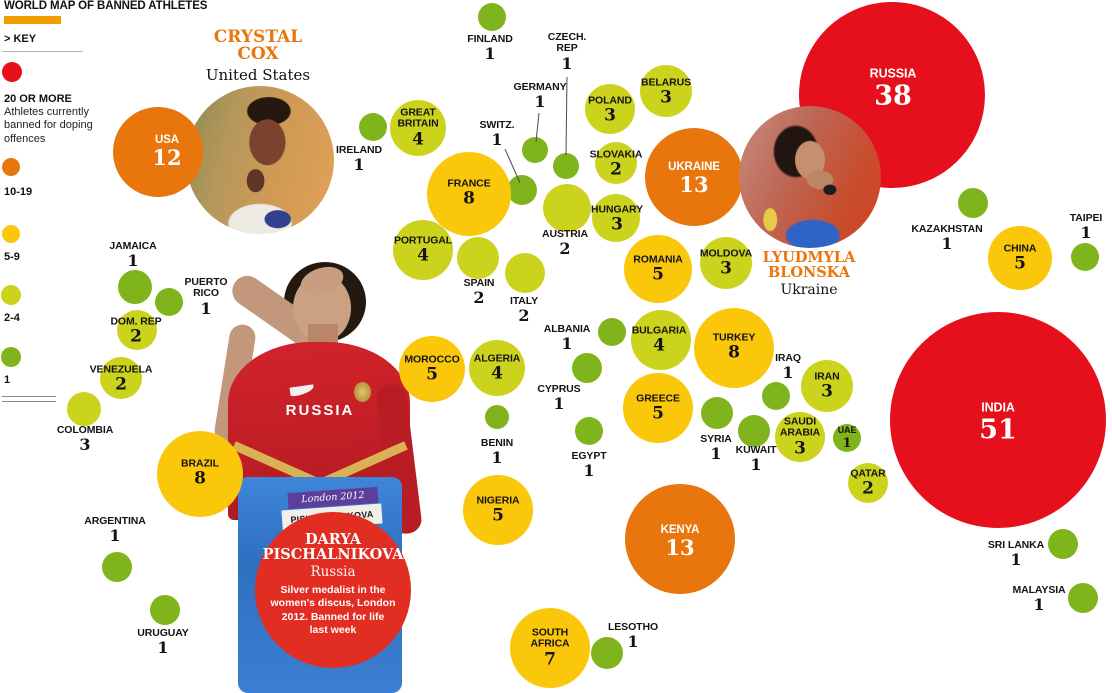 The width and height of the screenshot is (1112, 693). I want to click on athlete-name-line: COX, so click(258, 54).